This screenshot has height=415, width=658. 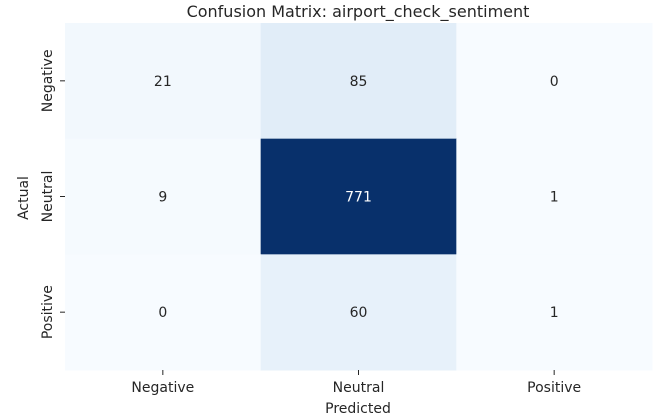 I want to click on cell-neutral-neutral, so click(x=358, y=196).